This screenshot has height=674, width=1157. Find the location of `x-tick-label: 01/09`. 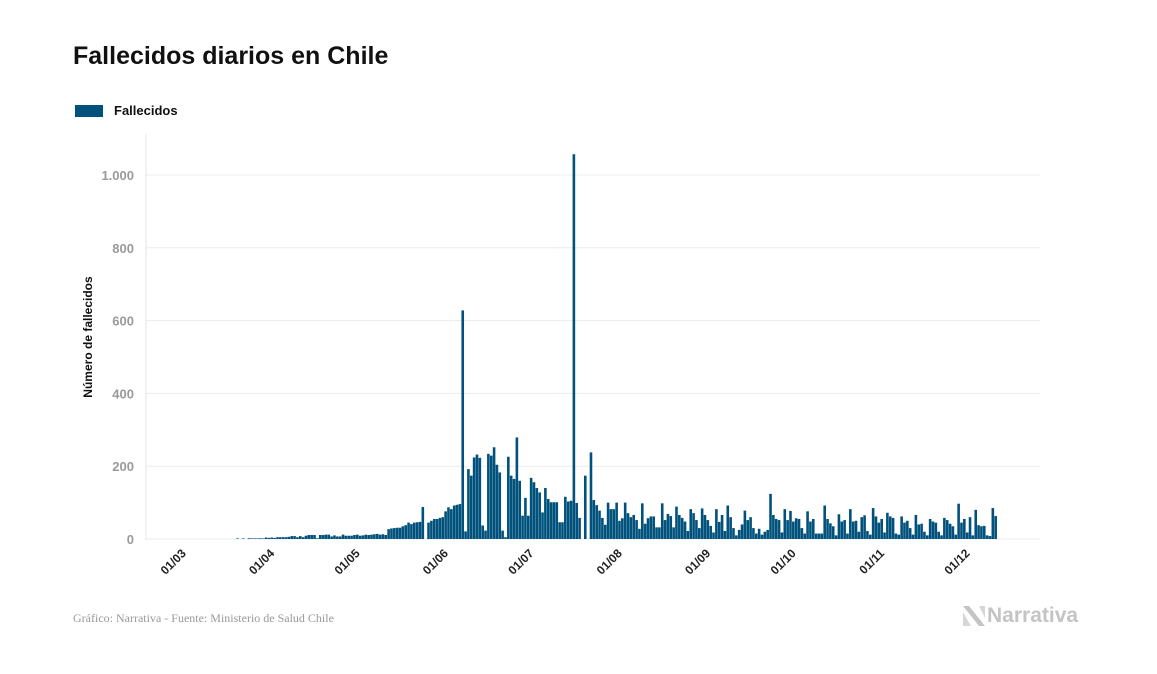

x-tick-label: 01/09 is located at coordinates (697, 561).